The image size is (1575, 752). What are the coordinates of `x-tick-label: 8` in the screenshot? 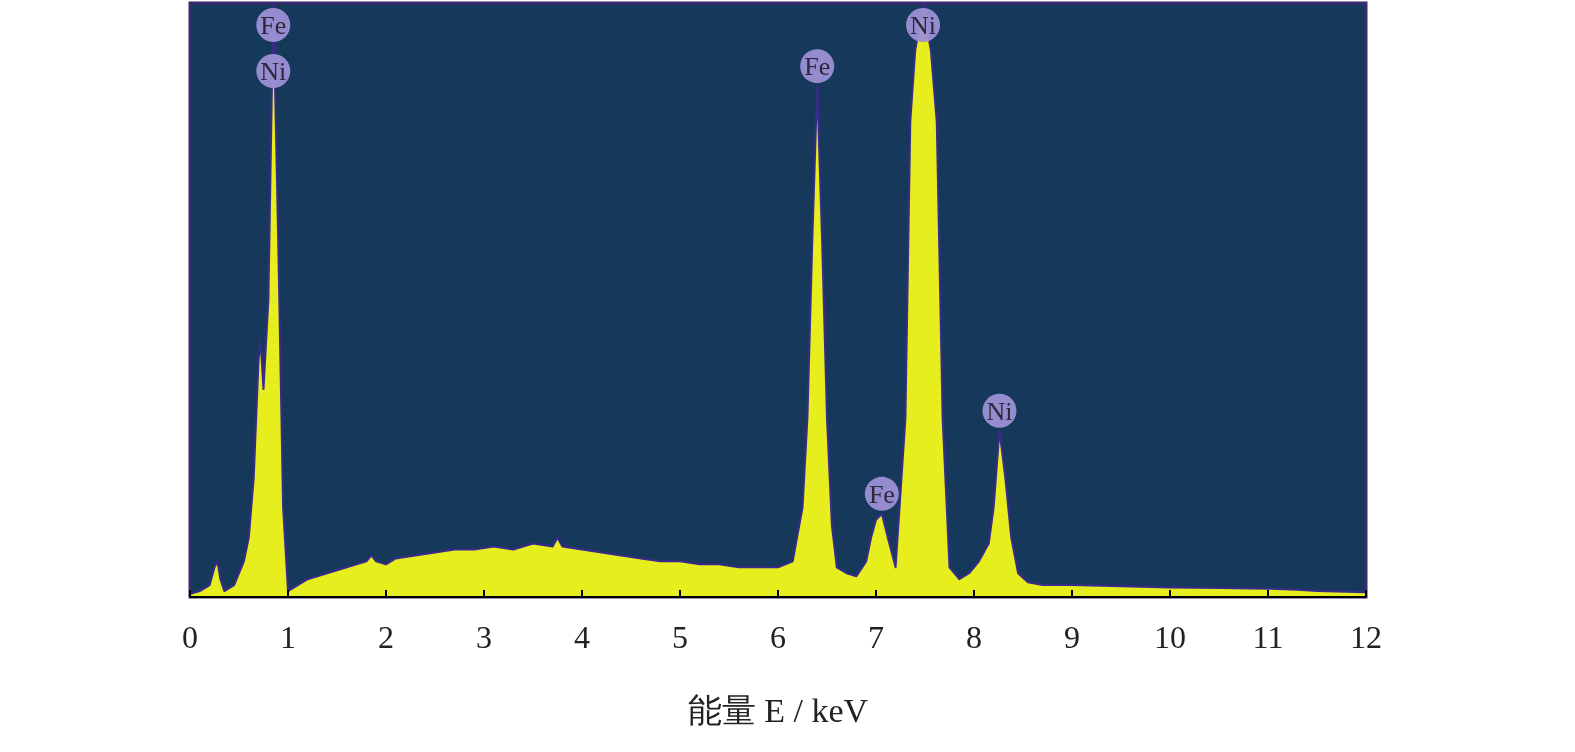 It's located at (974, 637).